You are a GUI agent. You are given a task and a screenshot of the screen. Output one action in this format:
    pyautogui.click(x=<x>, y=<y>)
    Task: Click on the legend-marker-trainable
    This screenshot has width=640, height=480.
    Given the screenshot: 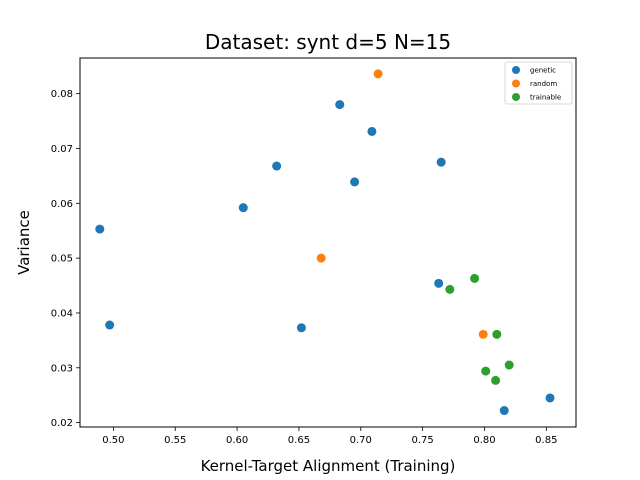 What is the action you would take?
    pyautogui.click(x=516, y=97)
    